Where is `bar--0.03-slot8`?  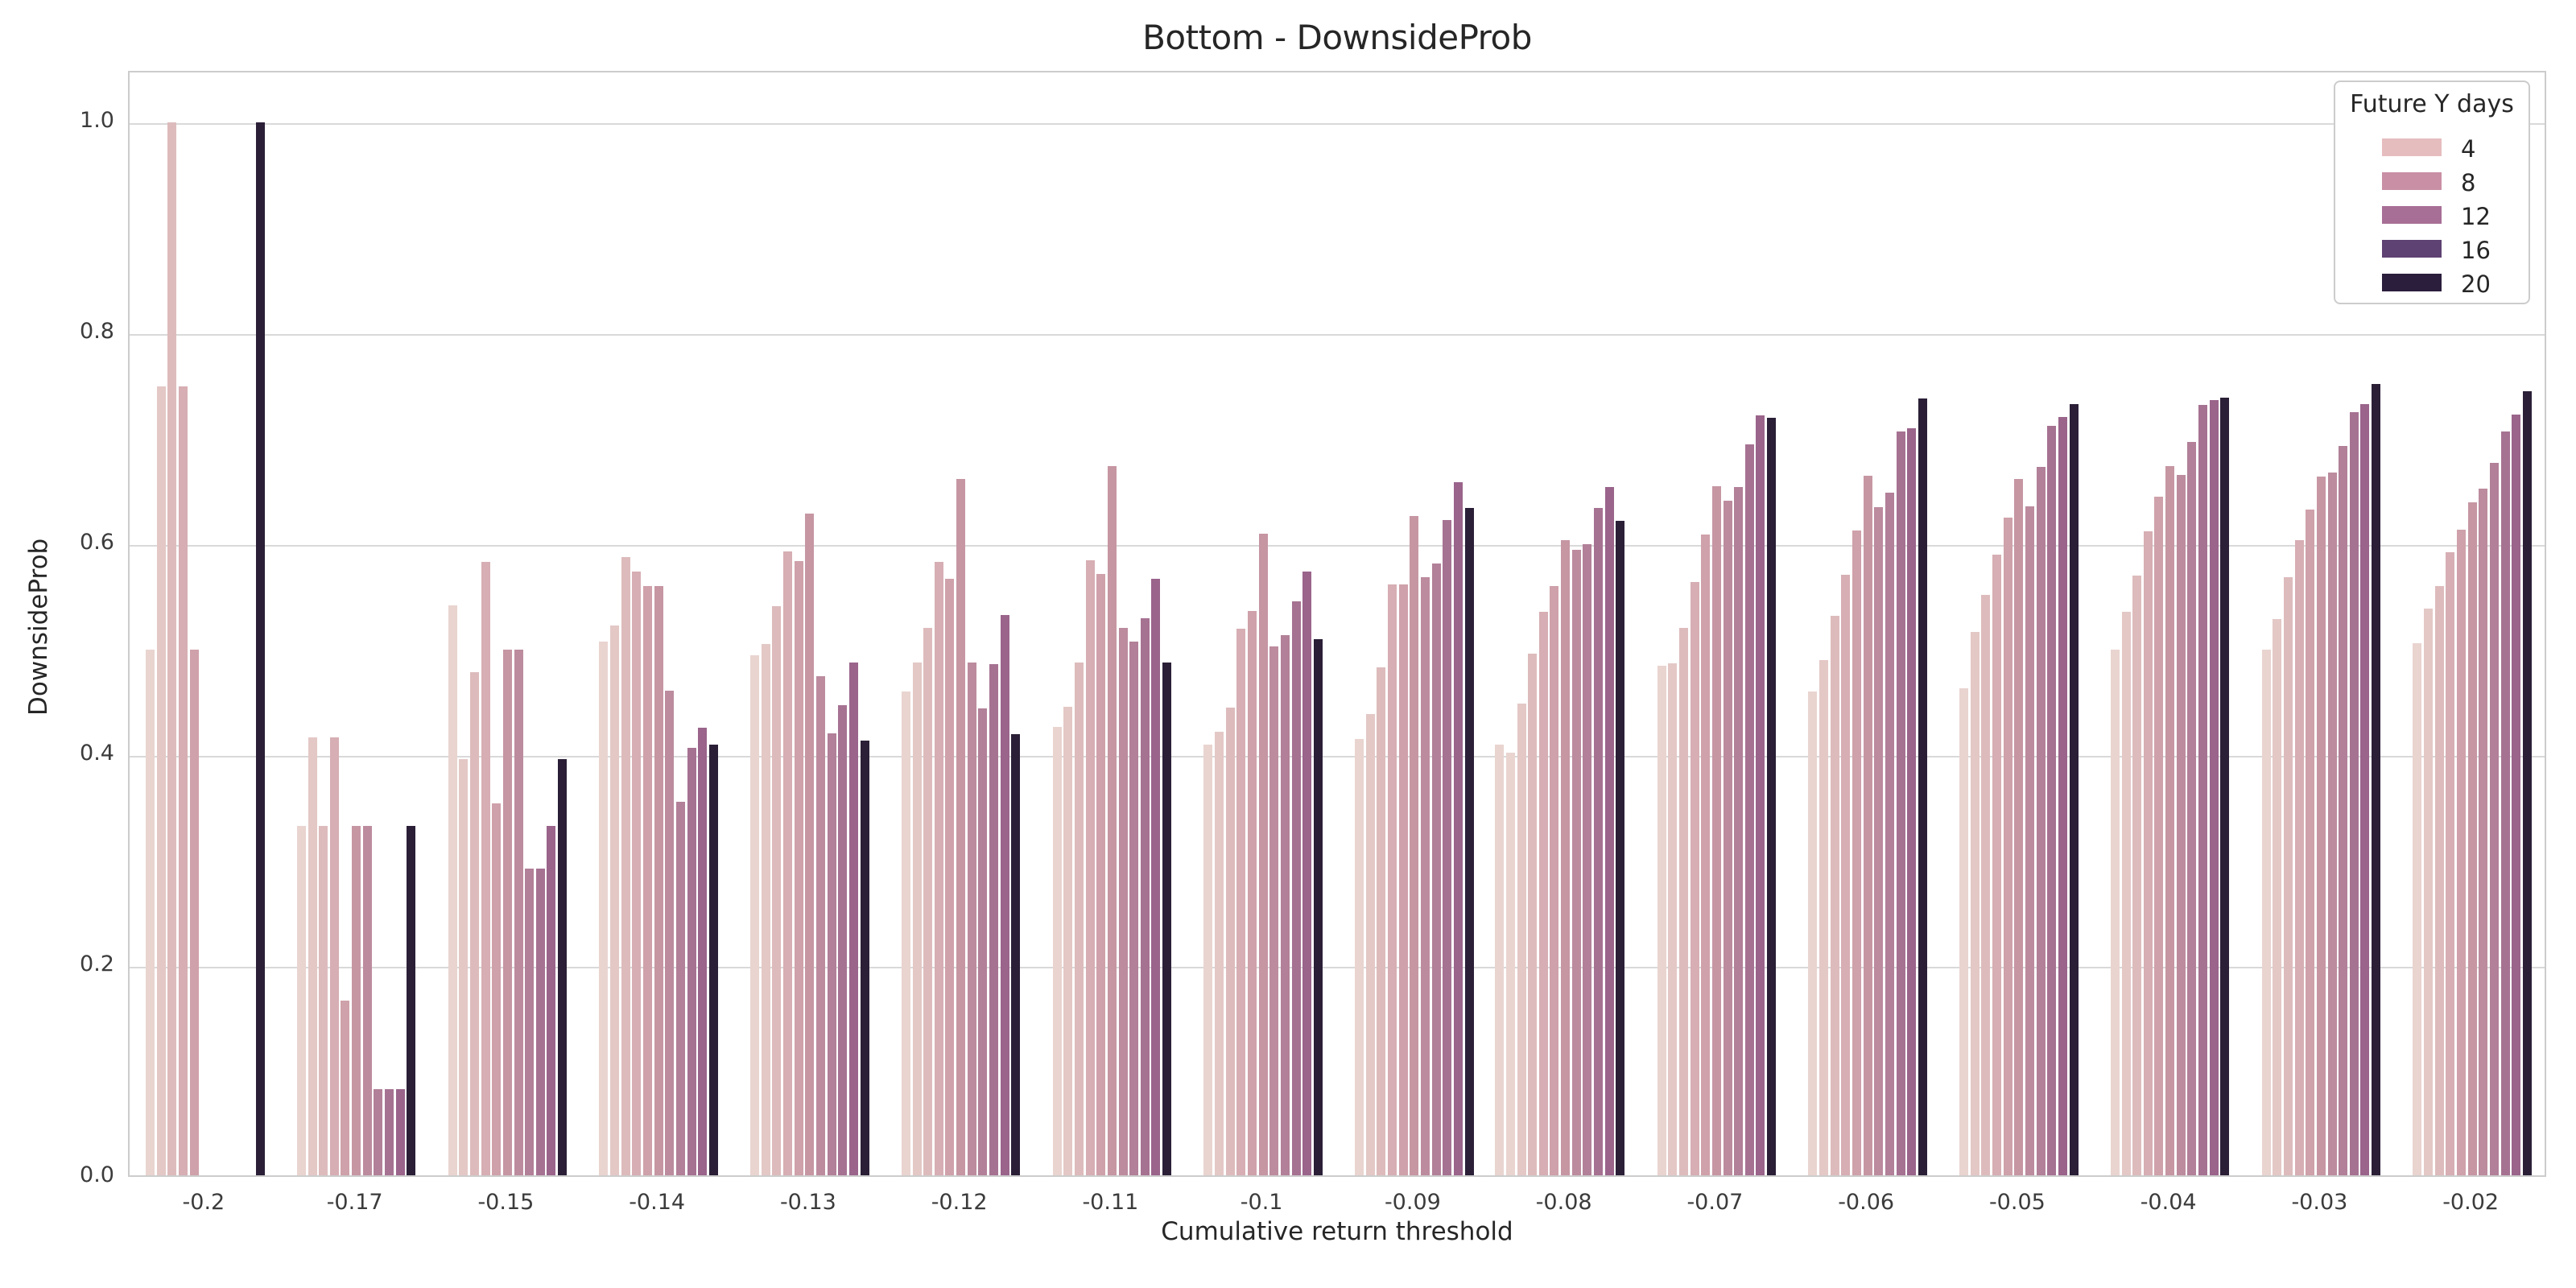
bar--0.03-slot8 is located at coordinates (2332, 823).